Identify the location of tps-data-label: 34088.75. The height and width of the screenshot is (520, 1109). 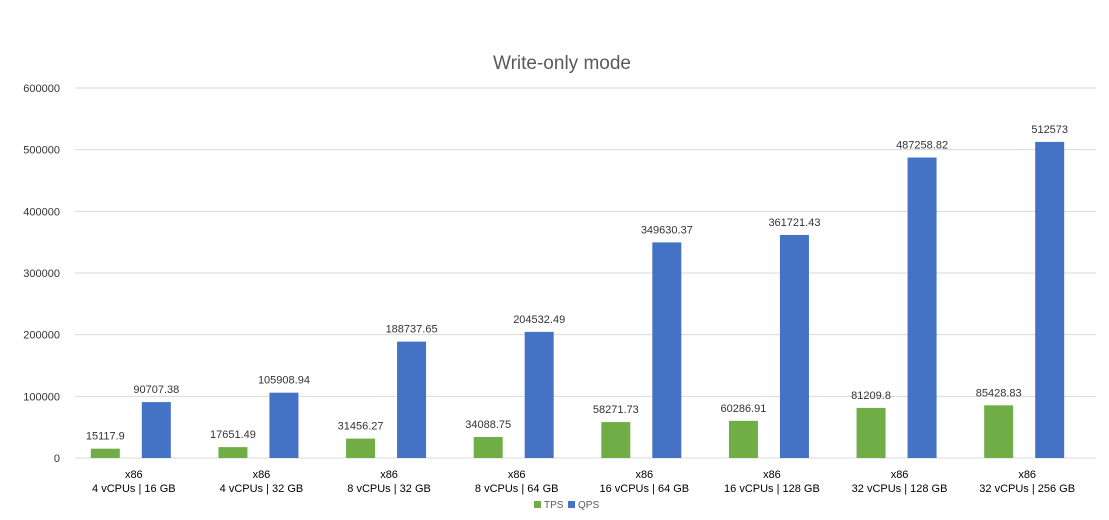
(488, 425).